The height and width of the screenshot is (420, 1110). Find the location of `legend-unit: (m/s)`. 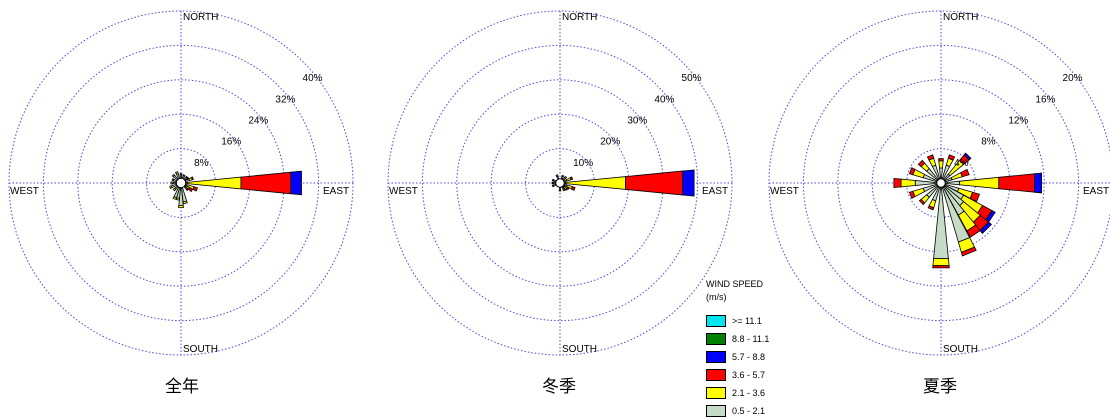

legend-unit: (m/s) is located at coordinates (716, 297).